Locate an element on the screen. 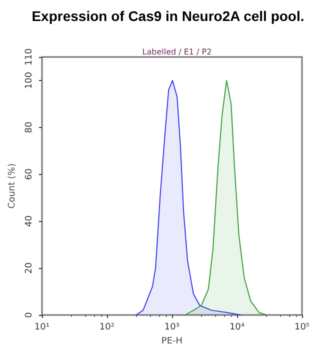 Image resolution: width=336 pixels, height=355 pixels. y-tick-label: 80 is located at coordinates (29, 127).